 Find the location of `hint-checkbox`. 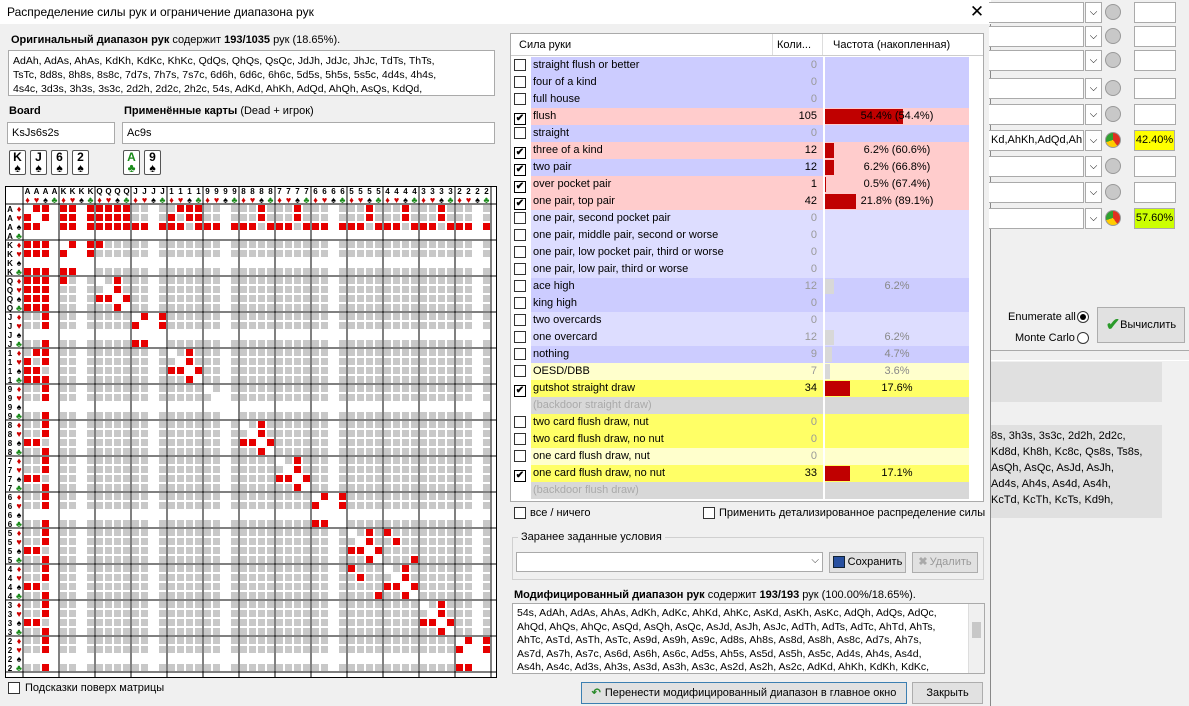

hint-checkbox is located at coordinates (14, 688).